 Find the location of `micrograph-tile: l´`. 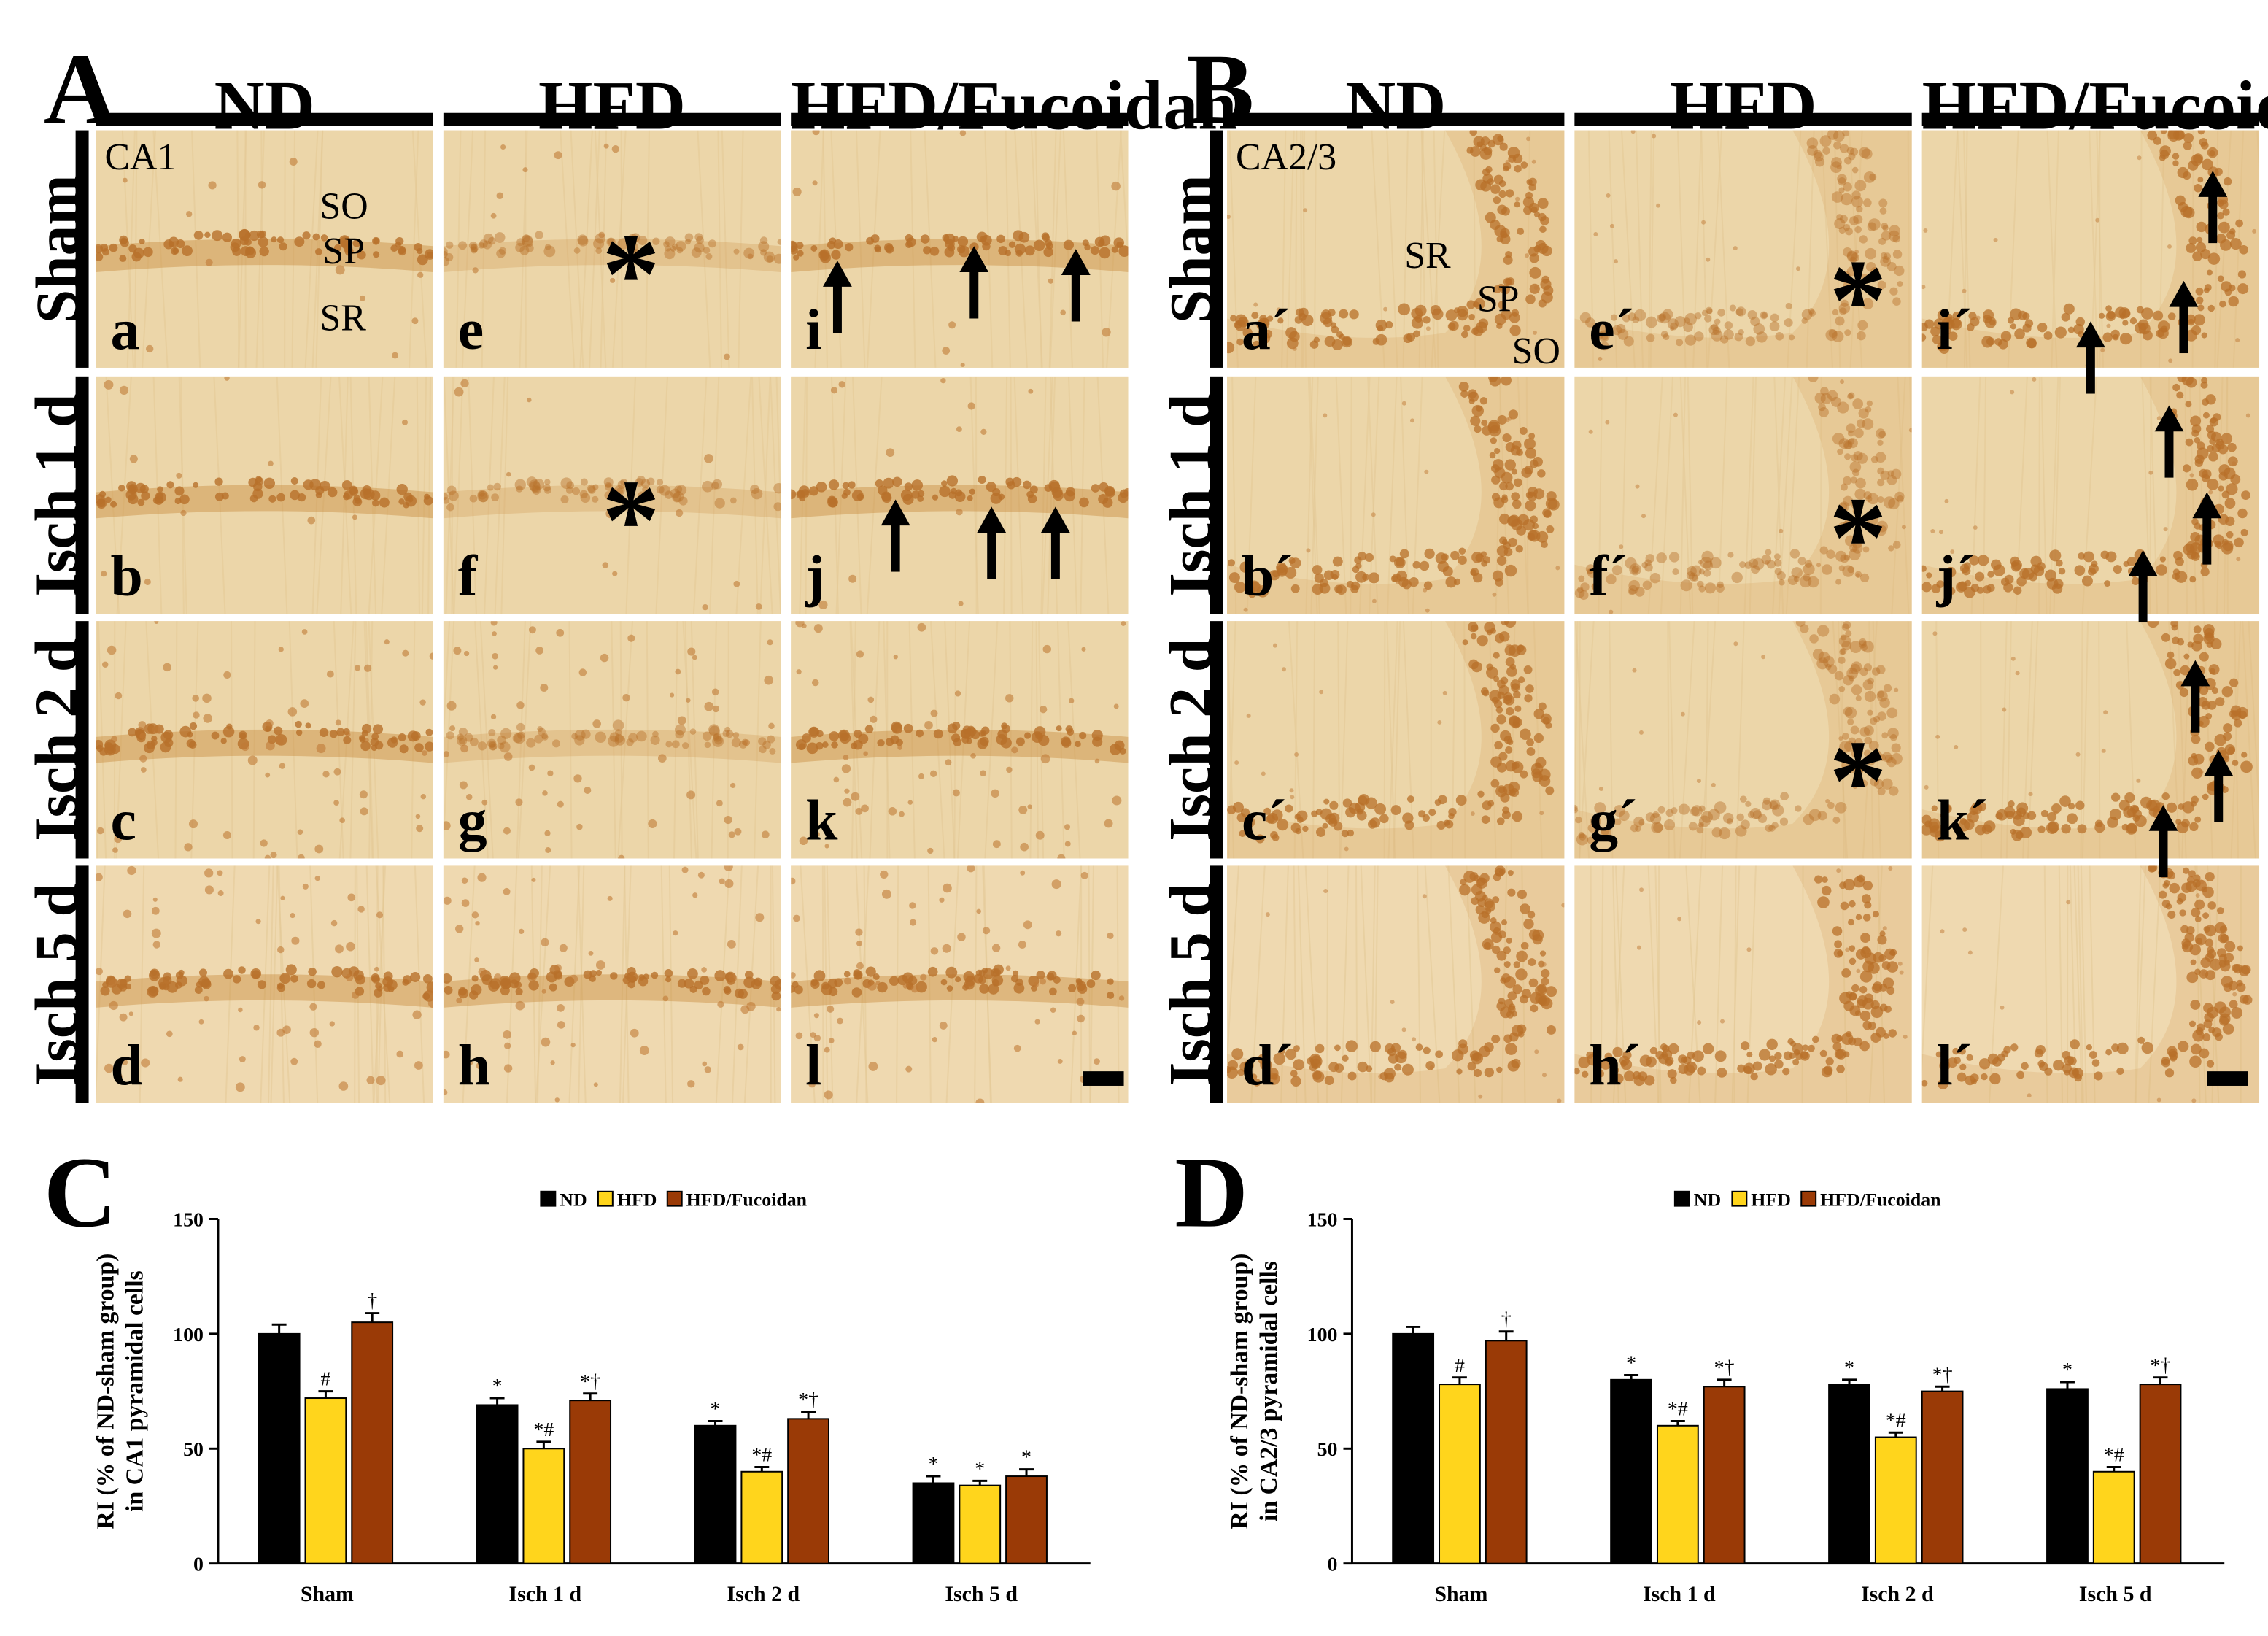

micrograph-tile: l´ is located at coordinates (2090, 984).